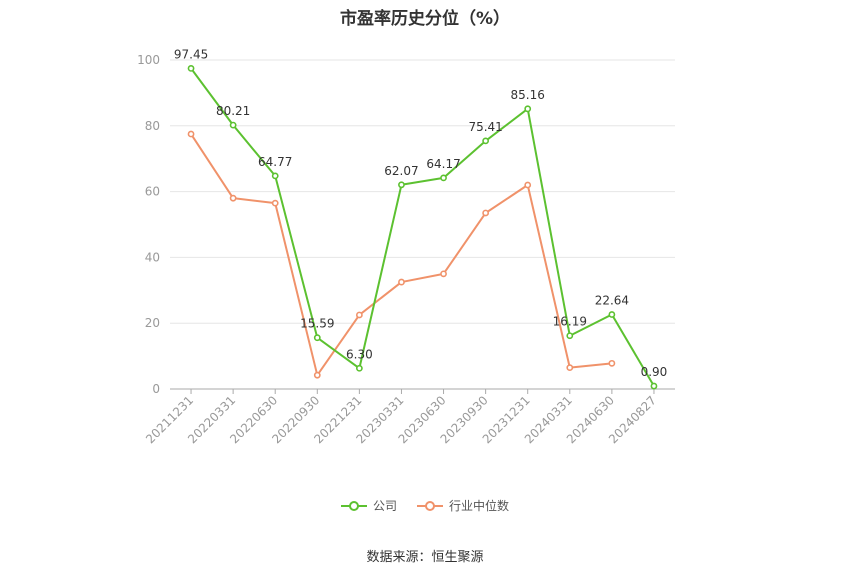  I want to click on data-label-20240630: 22.64, so click(612, 301).